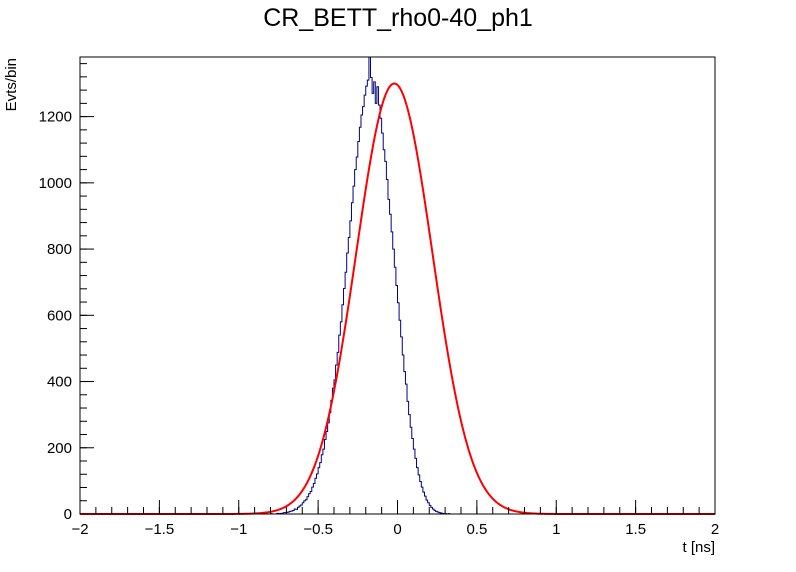  Describe the element at coordinates (68, 514) in the screenshot. I see `y-tick-label: 0` at that location.